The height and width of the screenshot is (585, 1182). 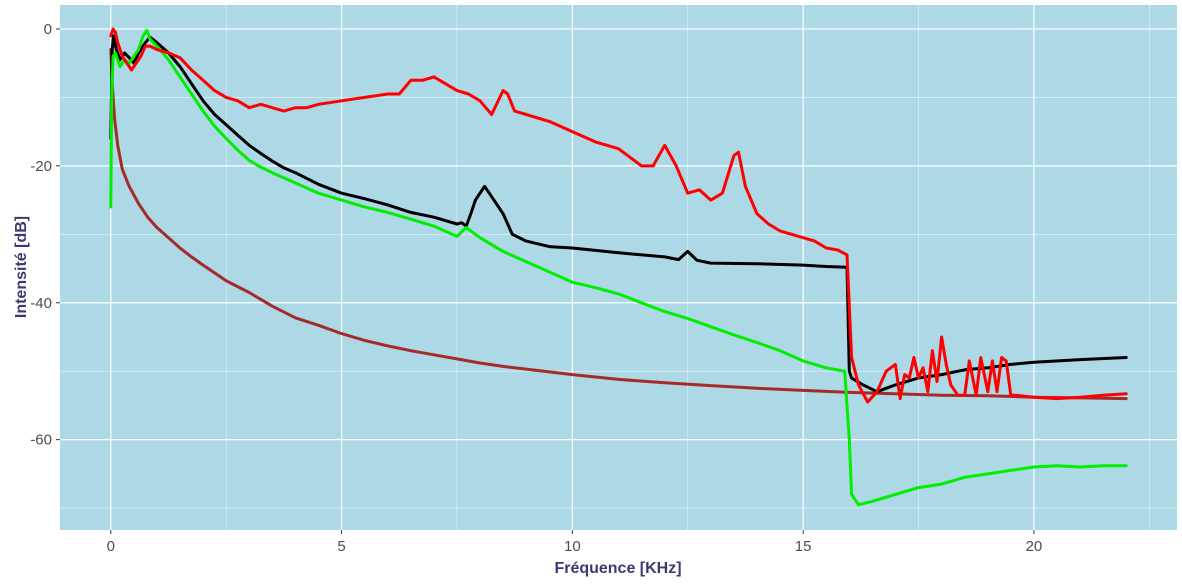 I want to click on x-tick-labels: 0 5 10 15 20, so click(x=575, y=546).